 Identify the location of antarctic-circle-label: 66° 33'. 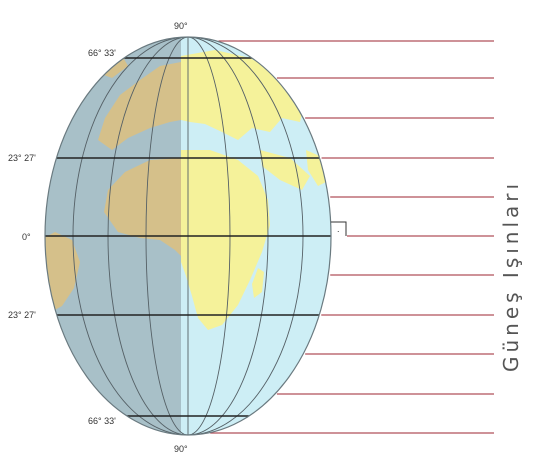
(102, 421).